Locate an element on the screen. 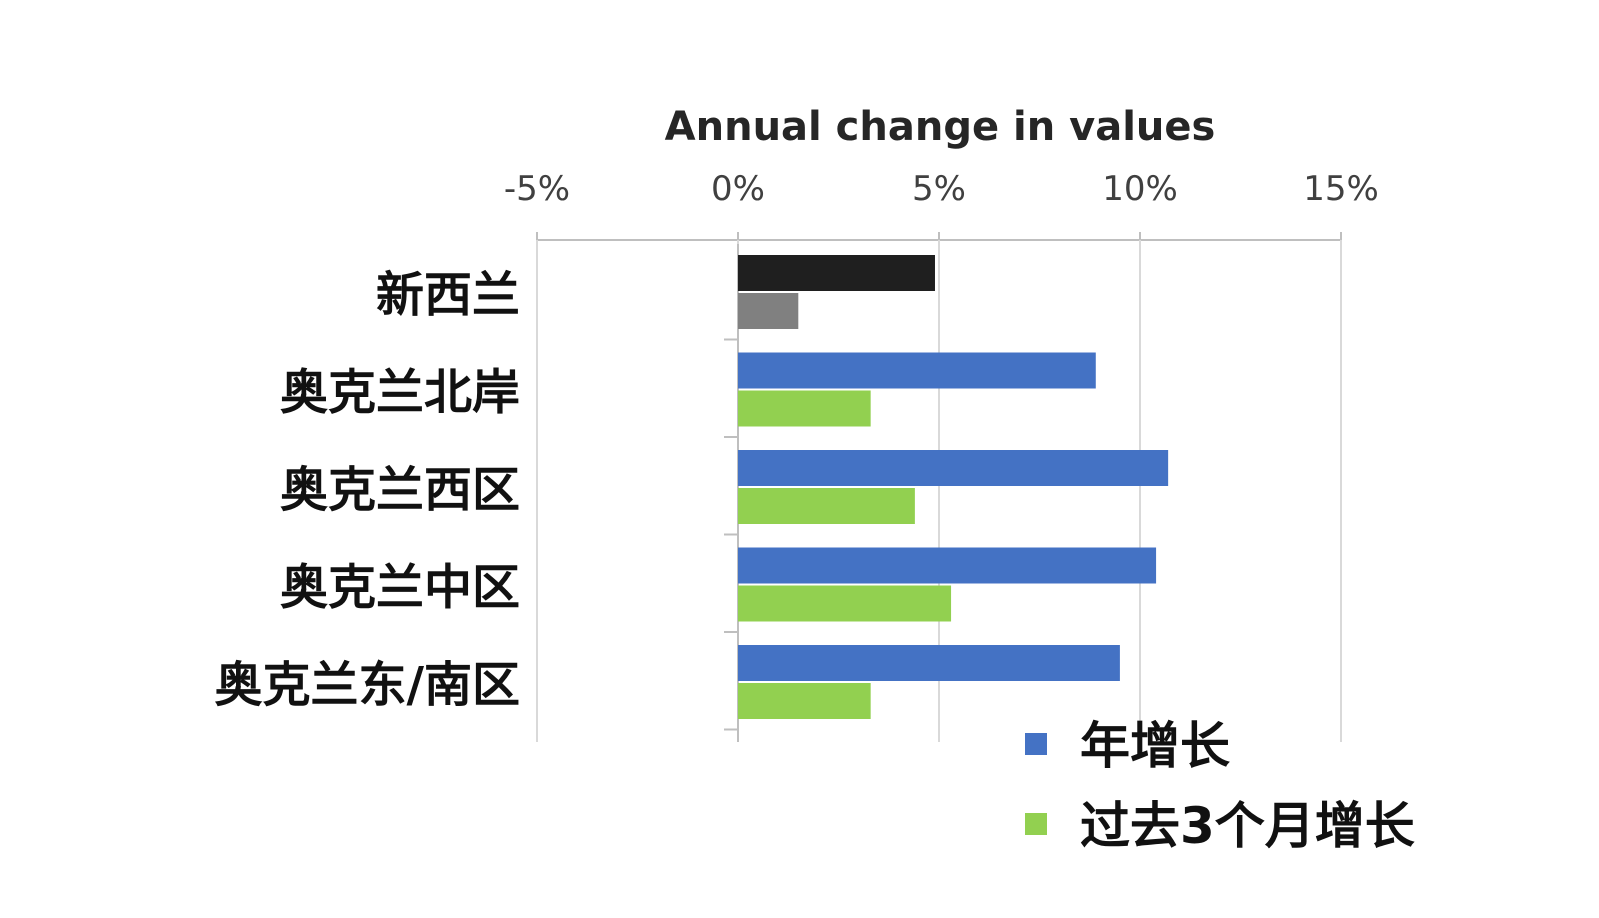 This screenshot has width=1599, height=918. x-axis-ticks: -5% 0% 5% 10% 15% is located at coordinates (941, 189).